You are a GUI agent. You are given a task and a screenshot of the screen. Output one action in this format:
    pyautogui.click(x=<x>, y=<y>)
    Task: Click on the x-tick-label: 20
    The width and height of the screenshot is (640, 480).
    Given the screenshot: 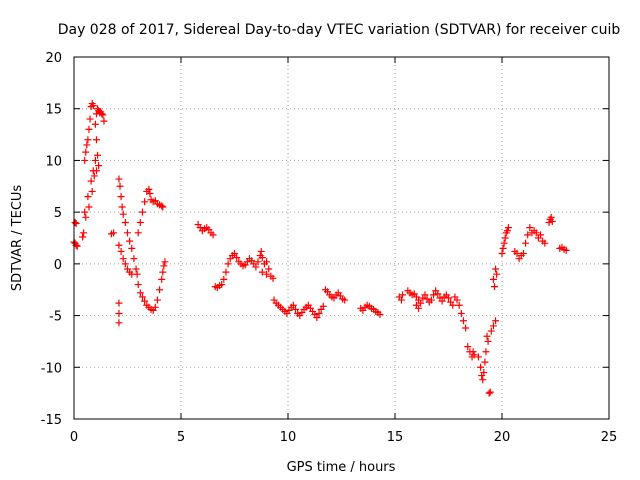 What is the action you would take?
    pyautogui.click(x=502, y=437)
    